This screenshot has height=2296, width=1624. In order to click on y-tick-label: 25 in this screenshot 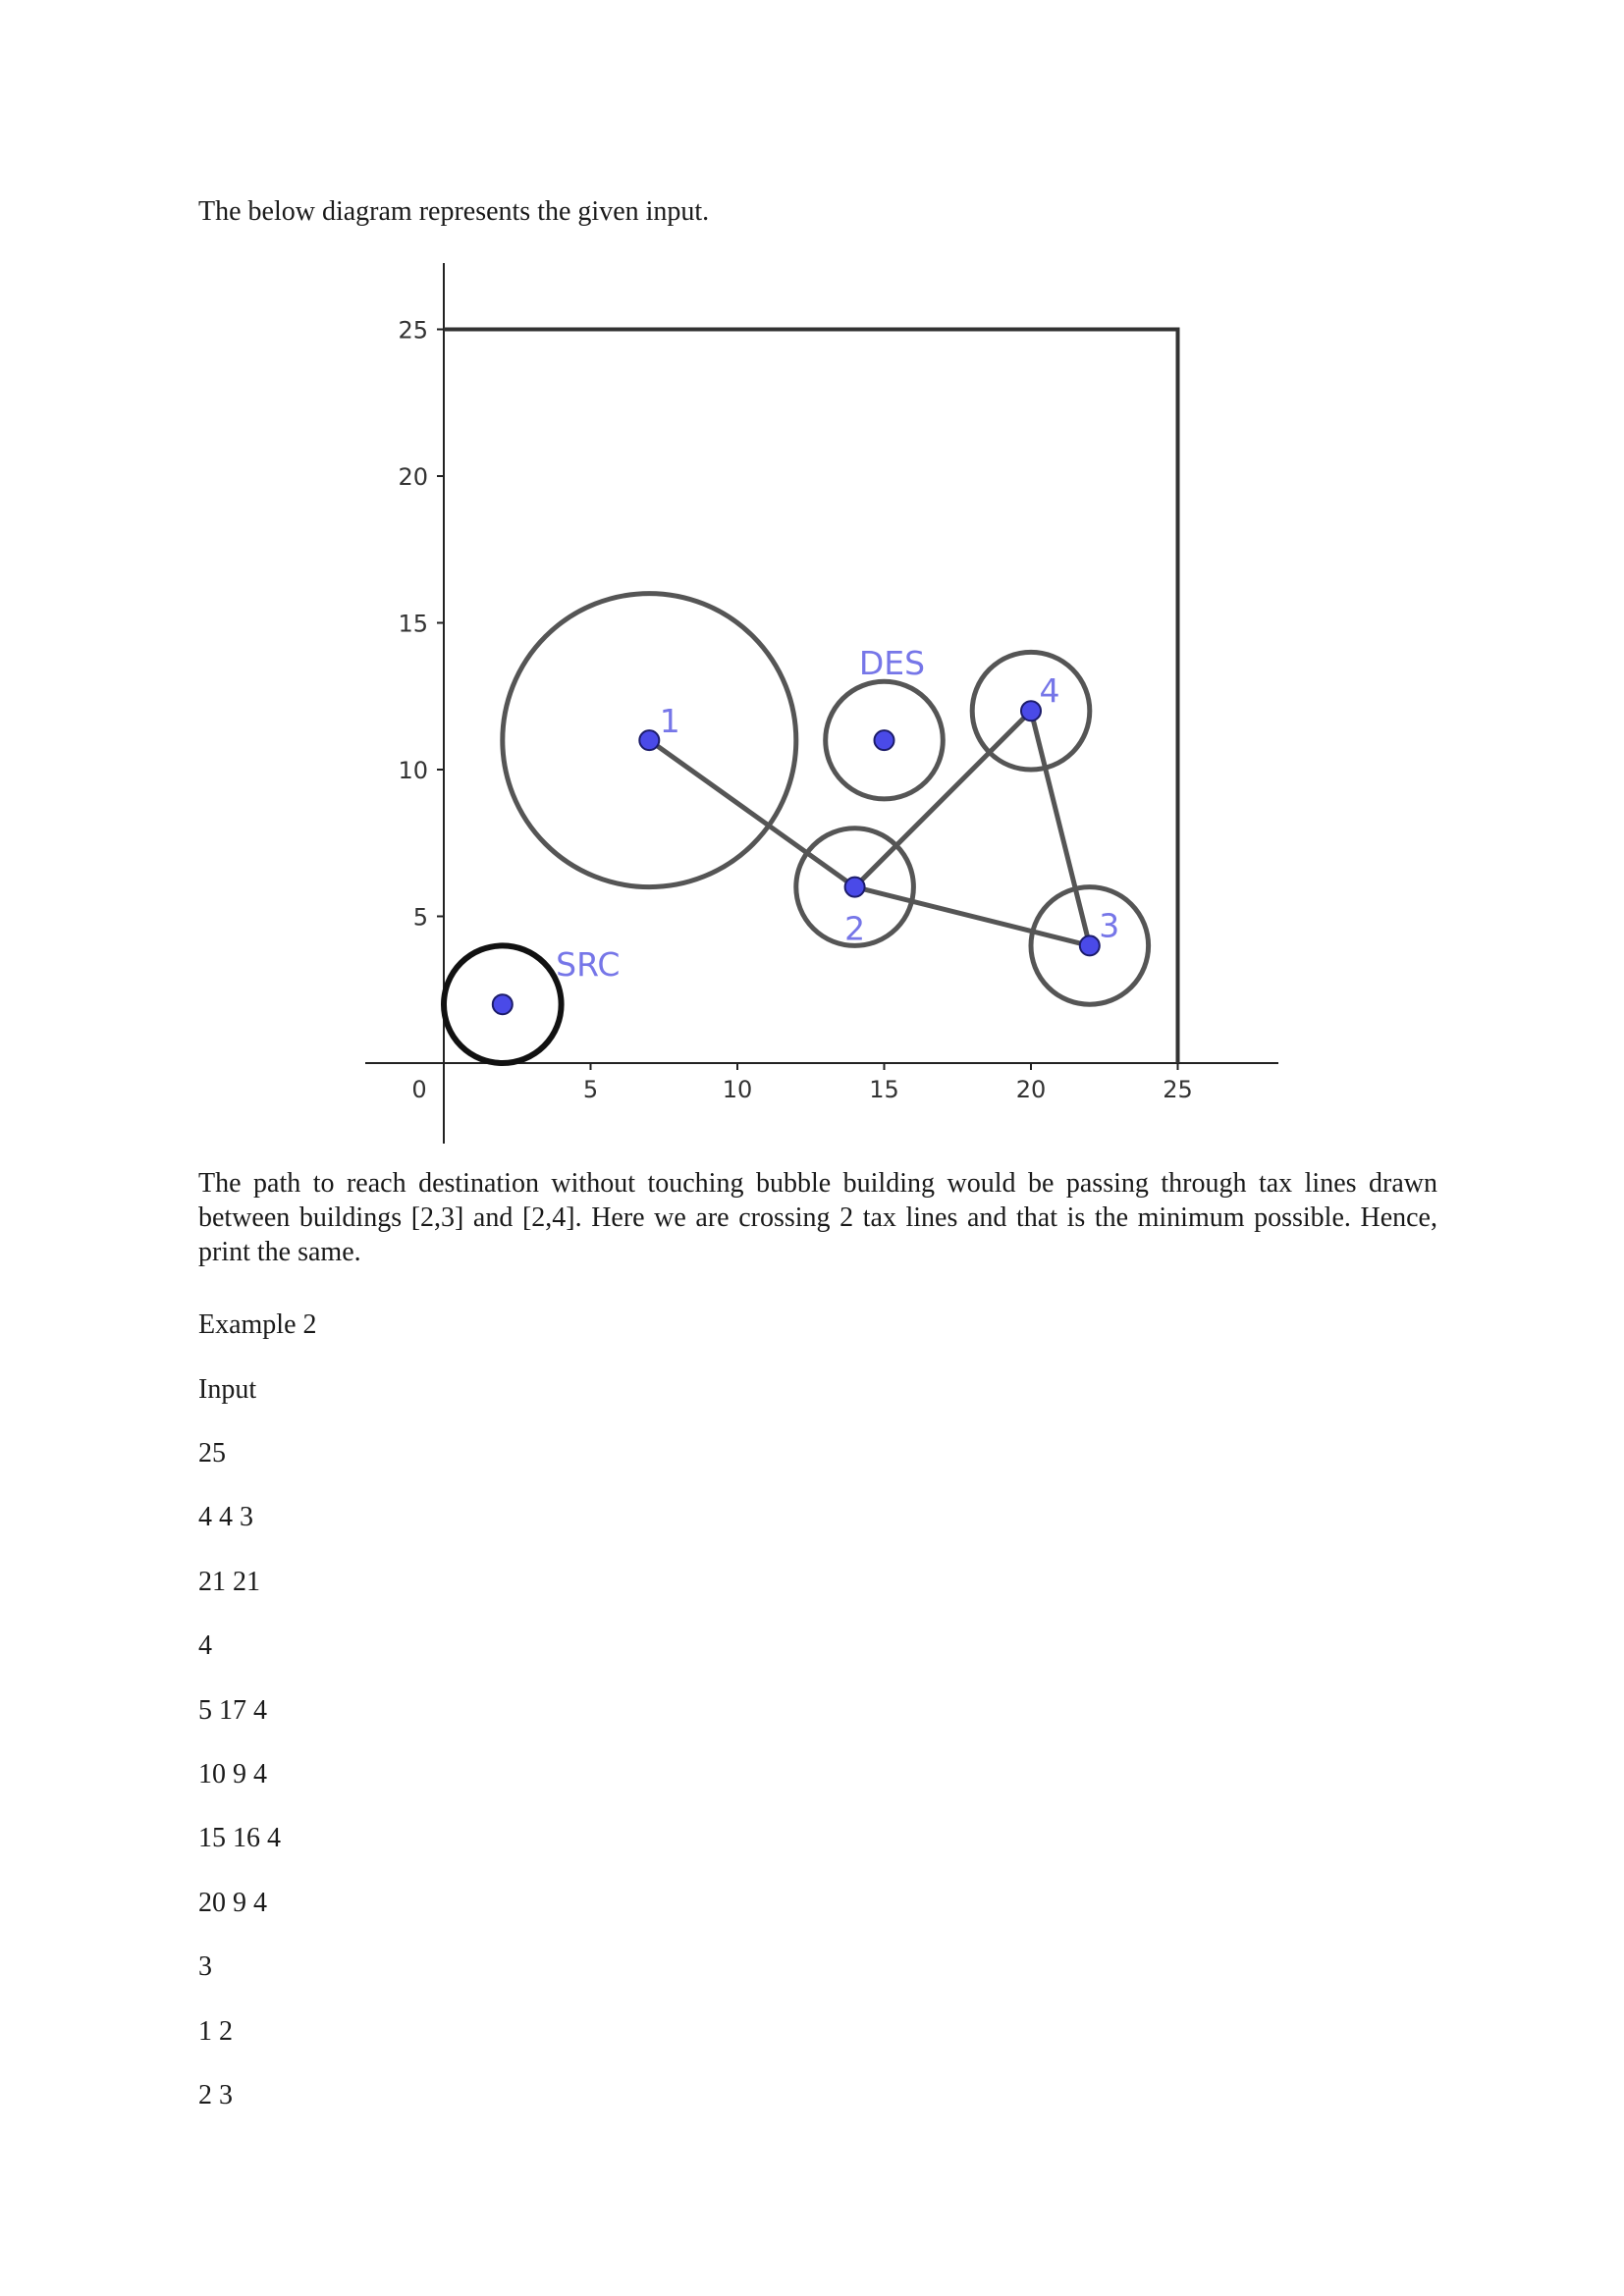, I will do `click(413, 331)`.